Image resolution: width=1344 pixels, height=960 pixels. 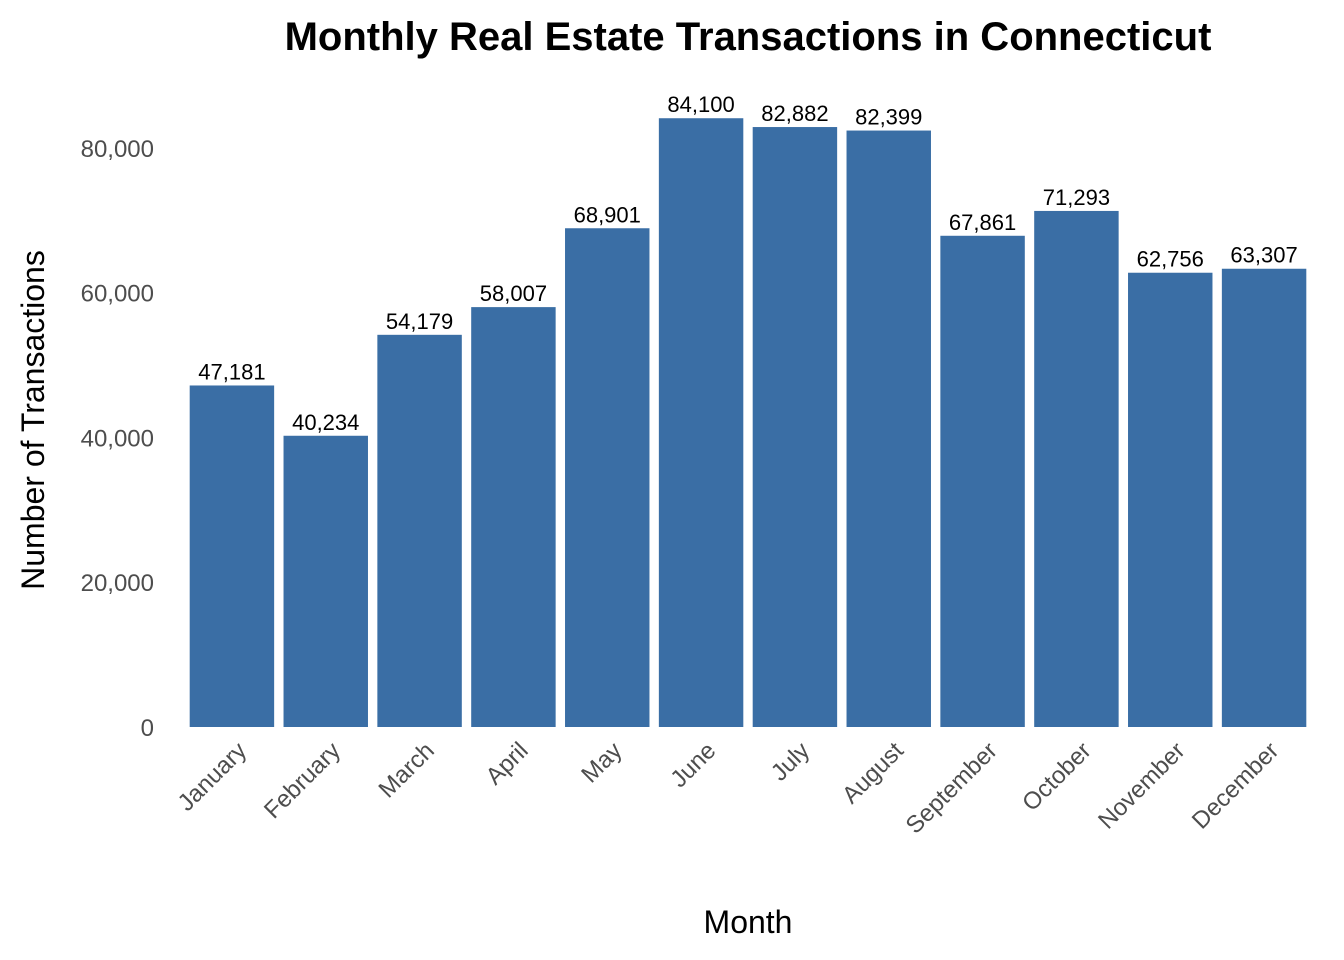 I want to click on bar-value-label: 82,882, so click(x=794, y=113).